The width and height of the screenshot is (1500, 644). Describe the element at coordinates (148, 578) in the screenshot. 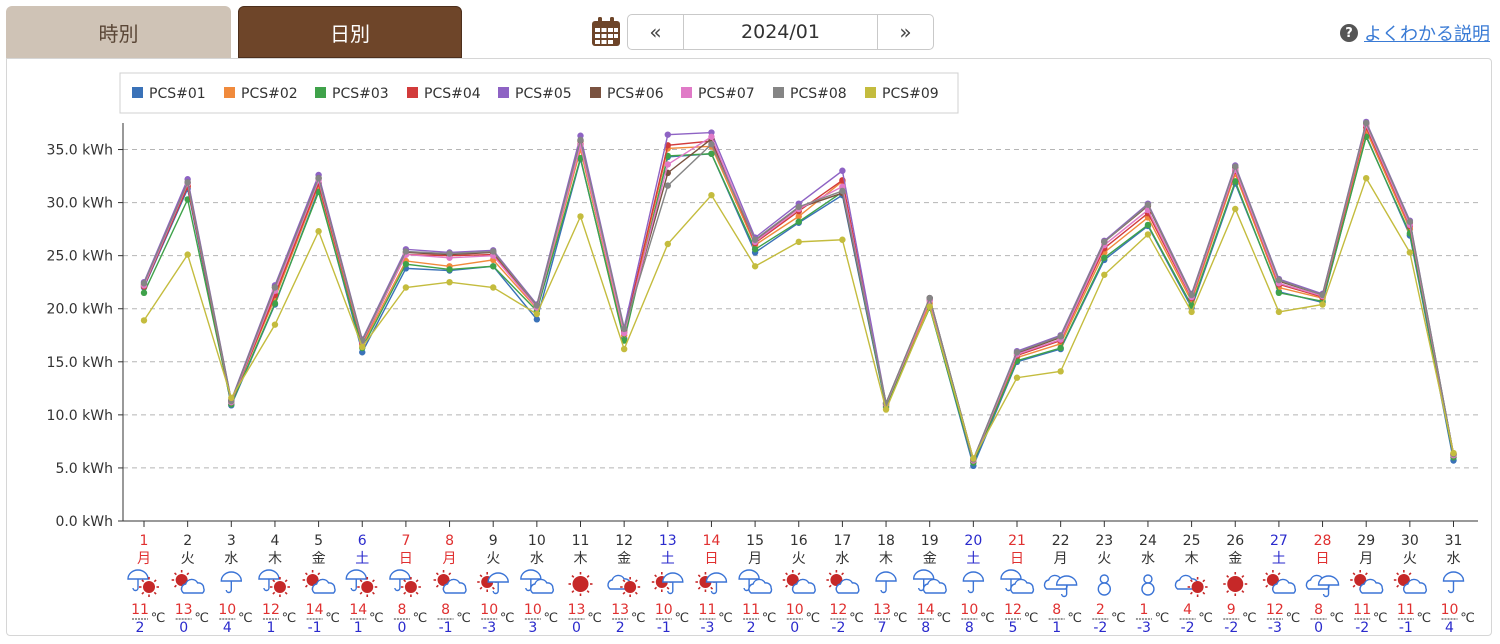

I see `day-column: 1 月 11 2 ℃` at that location.